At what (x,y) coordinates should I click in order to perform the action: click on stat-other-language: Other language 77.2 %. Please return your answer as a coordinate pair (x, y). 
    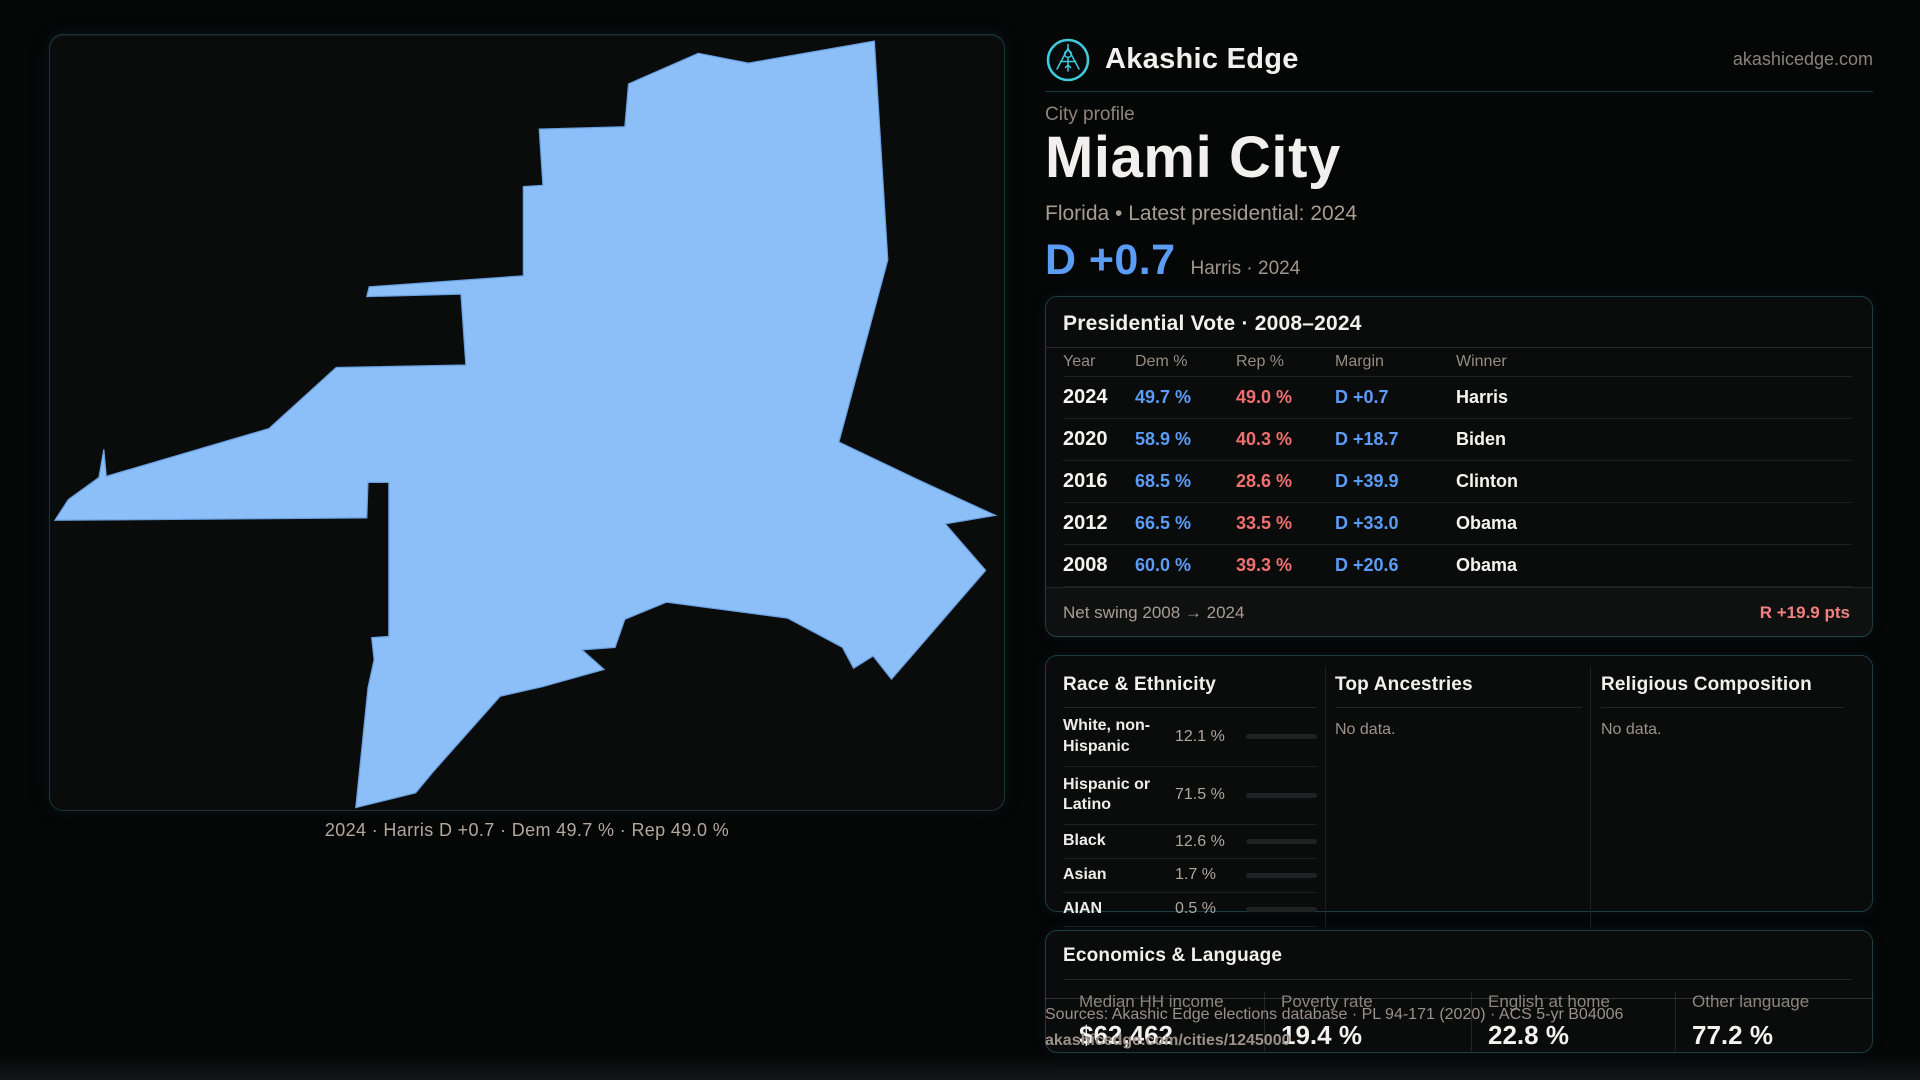
    Looking at the image, I should click on (1763, 1021).